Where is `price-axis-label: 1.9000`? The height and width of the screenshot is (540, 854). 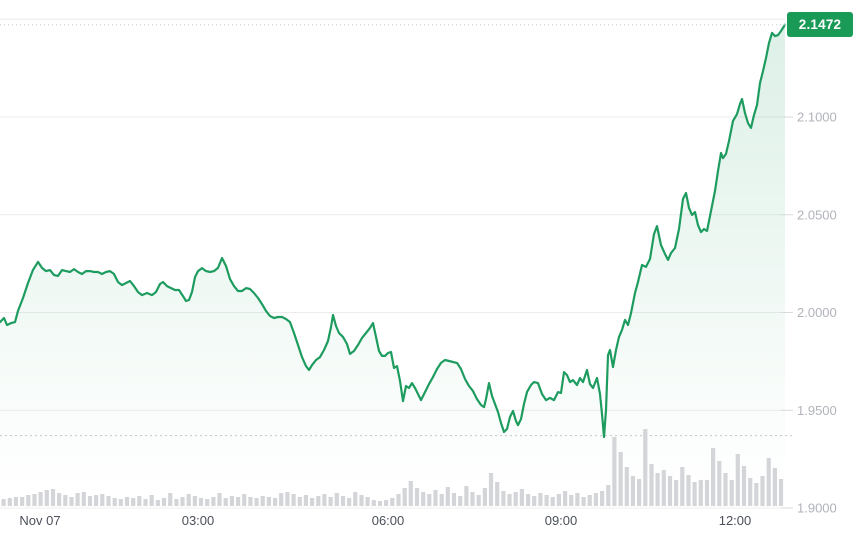 price-axis-label: 1.9000 is located at coordinates (817, 508).